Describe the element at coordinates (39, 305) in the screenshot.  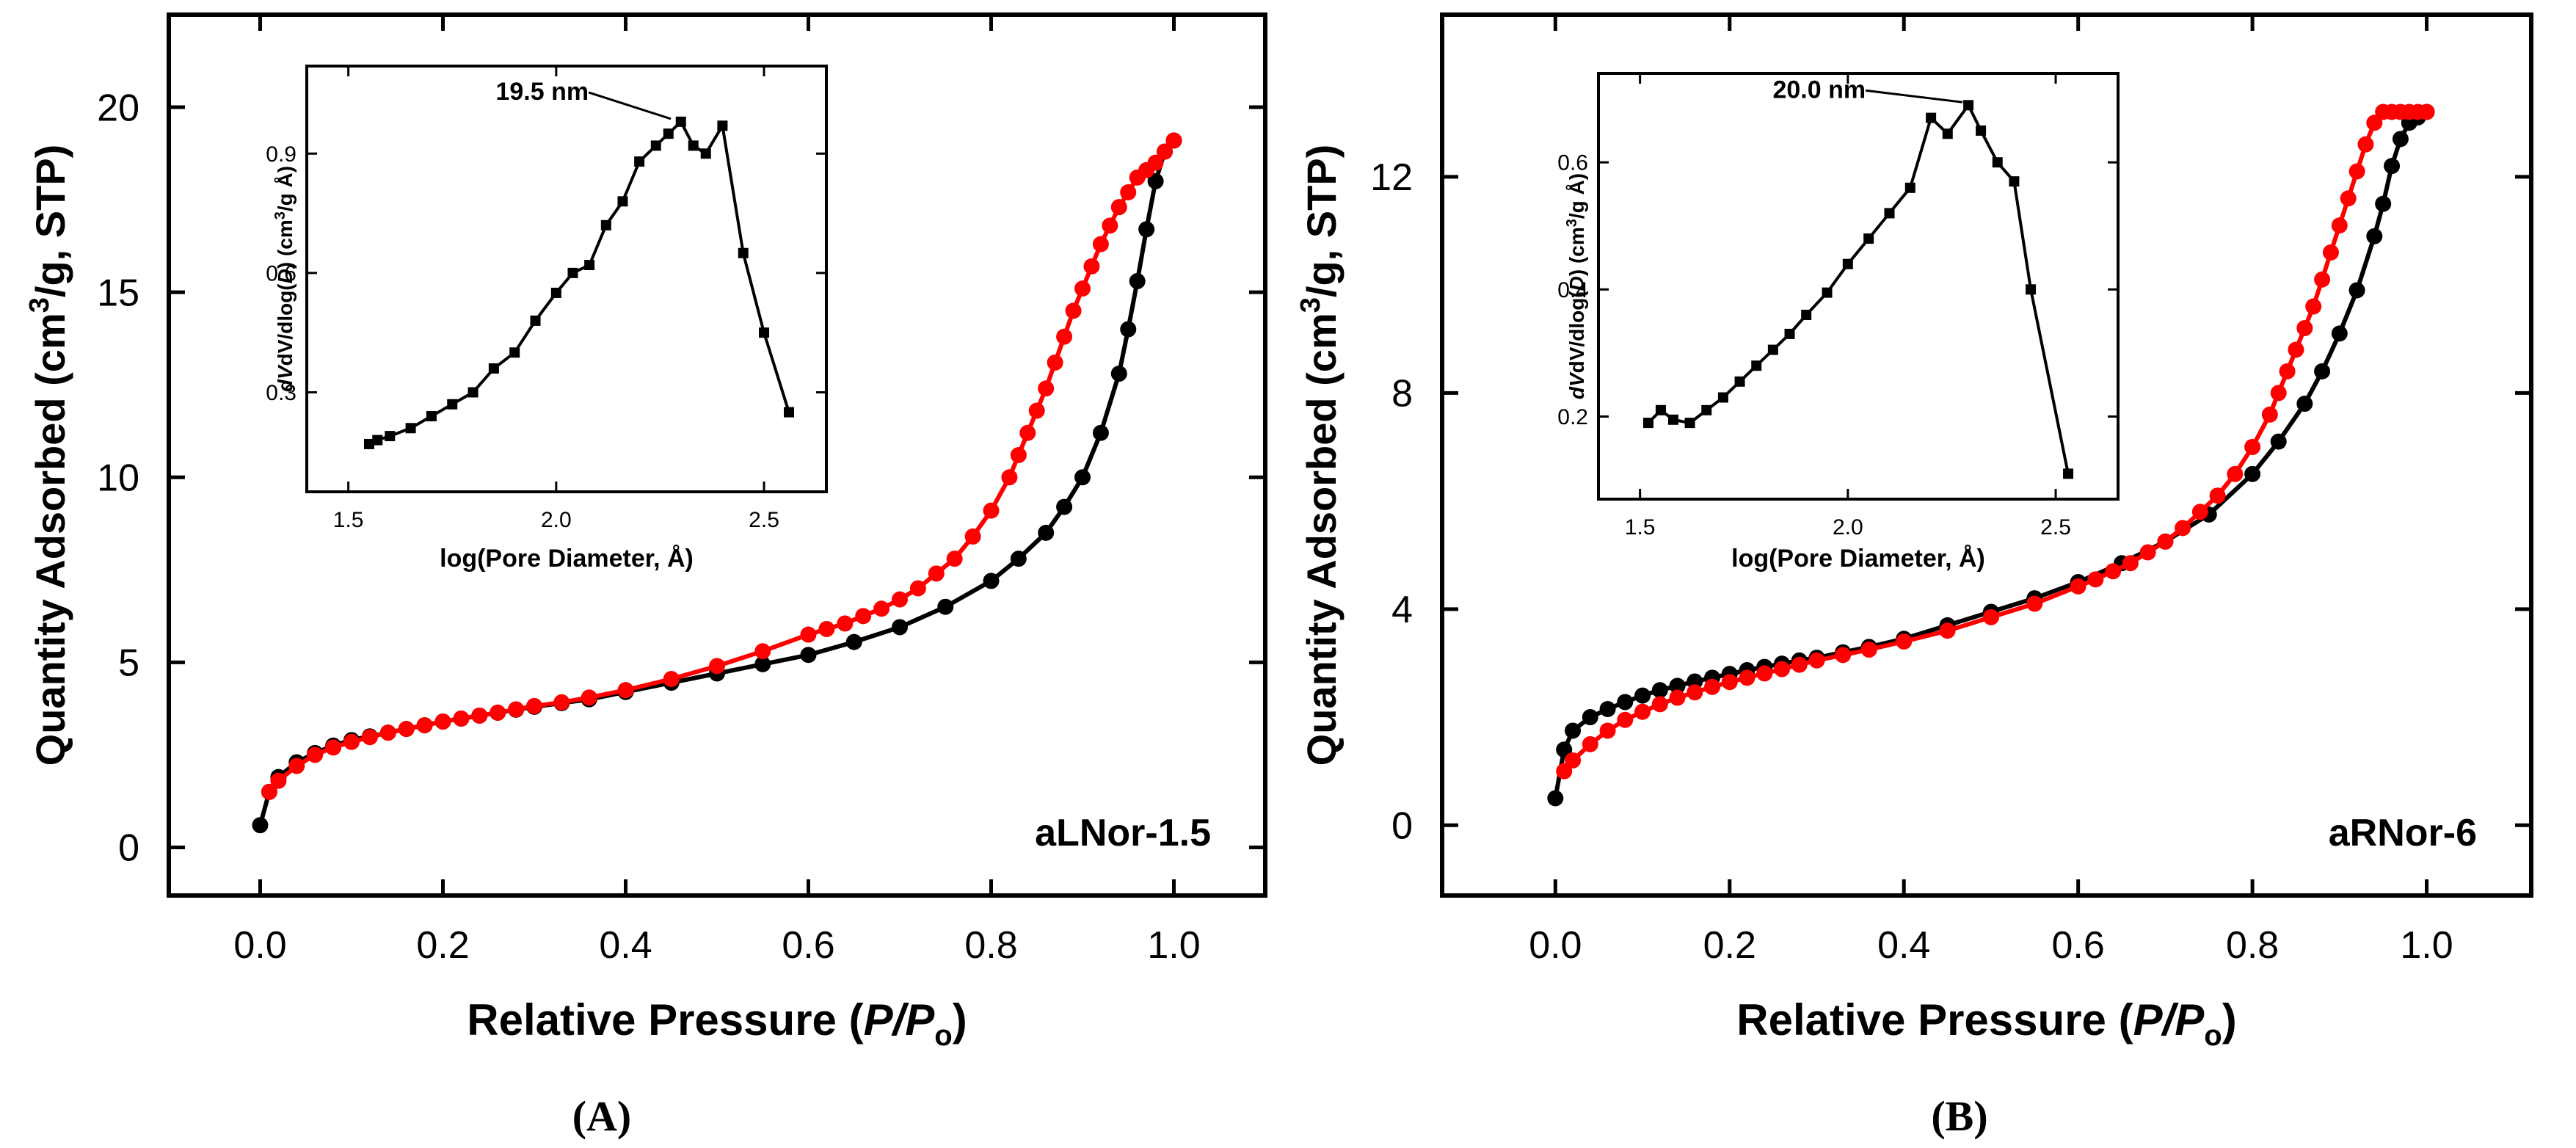
I see `panel-a-y-title-part: 3` at that location.